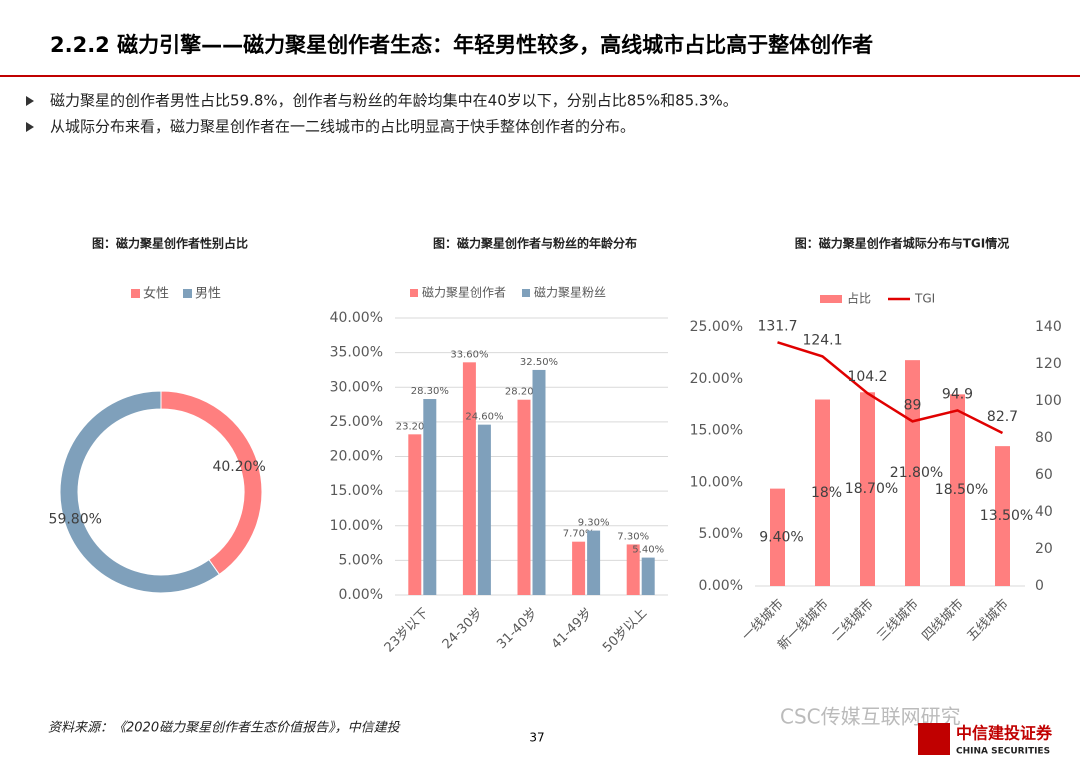 Image resolution: width=1080 pixels, height=765 pixels. What do you see at coordinates (469, 354) in the screenshot?
I see `data-label: 33.60%` at bounding box center [469, 354].